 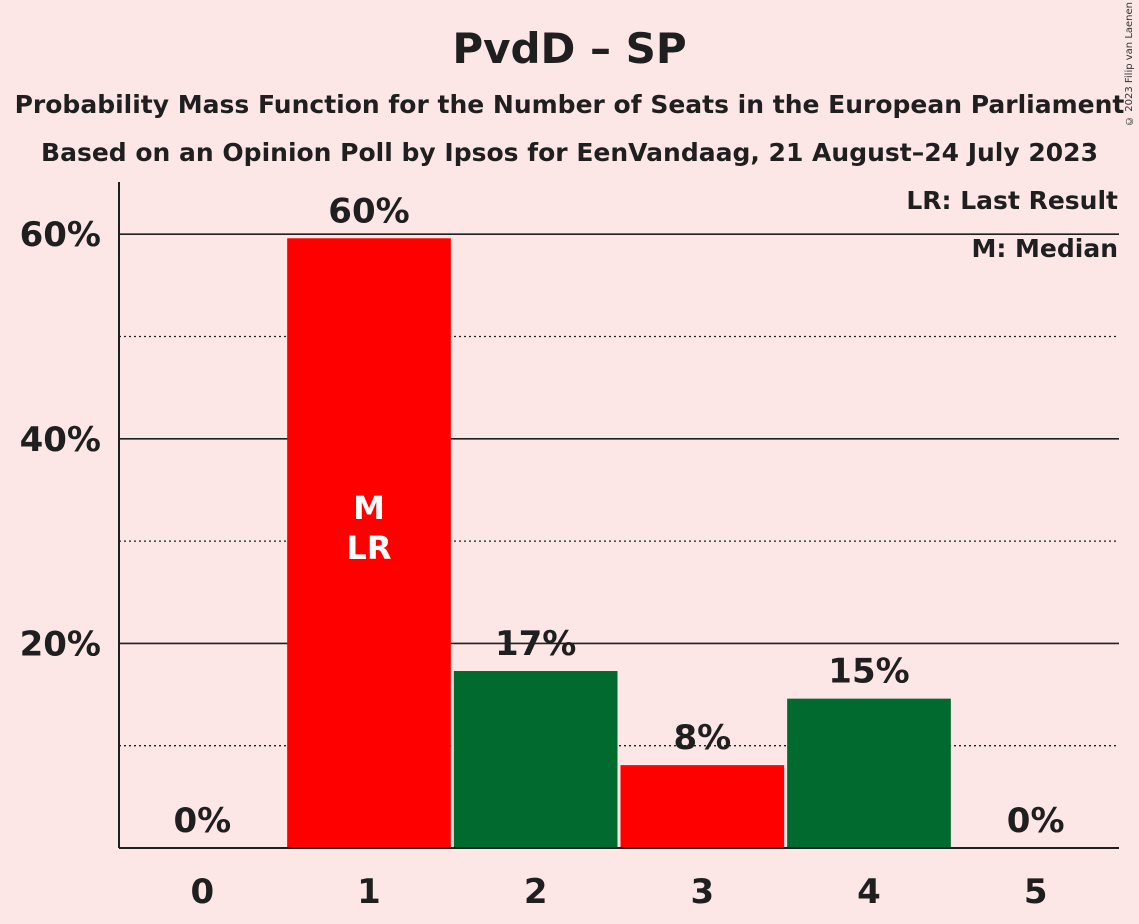 I want to click on legend-last-result: LR: Last Result, so click(x=1012, y=200).